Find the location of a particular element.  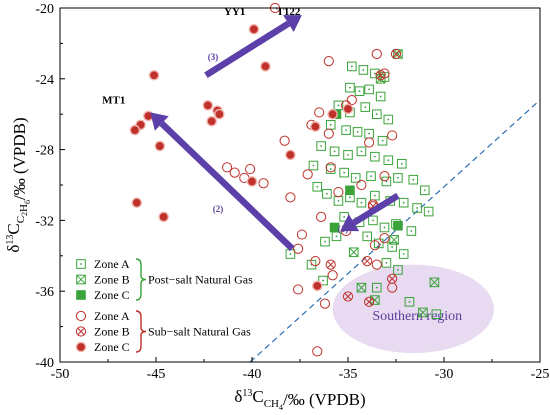

x-axis-title: δ13CCH4/‰ (VPDB) is located at coordinates (299, 399).